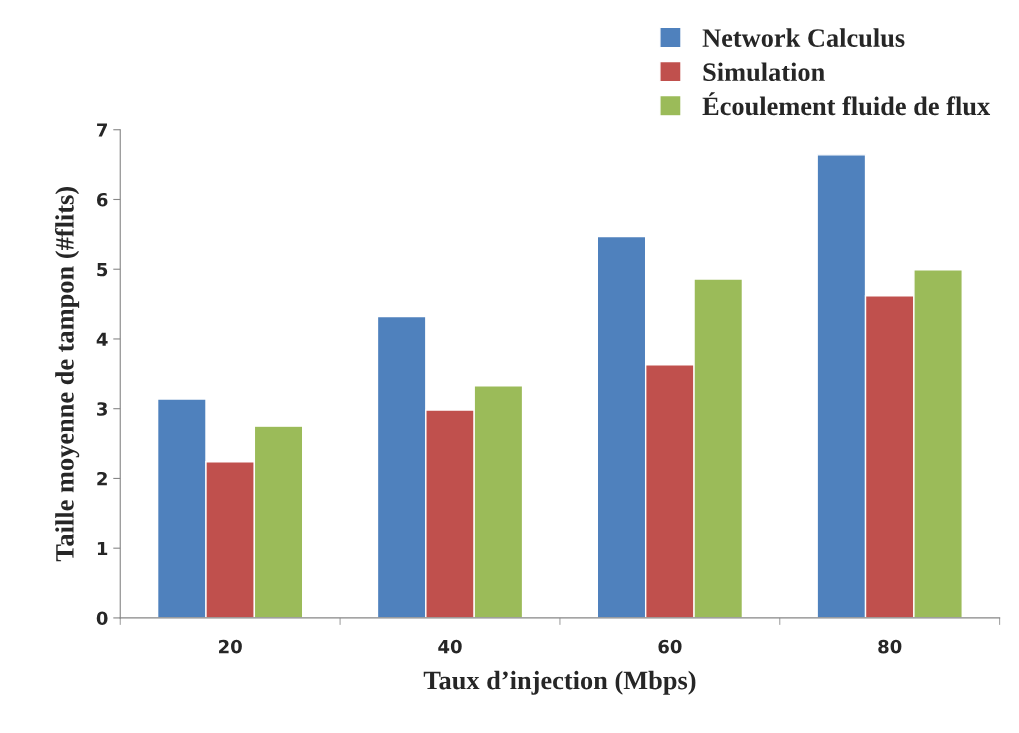  Describe the element at coordinates (102, 339) in the screenshot. I see `y-tick-label: 4` at that location.